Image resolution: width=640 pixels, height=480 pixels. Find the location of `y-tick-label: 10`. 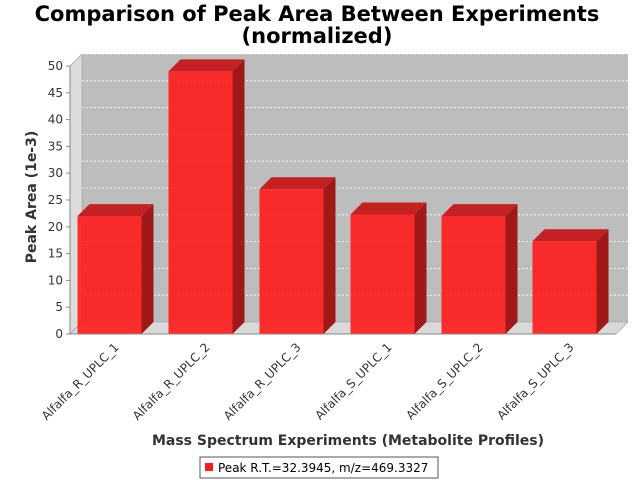

y-tick-label: 10 is located at coordinates (55, 280).